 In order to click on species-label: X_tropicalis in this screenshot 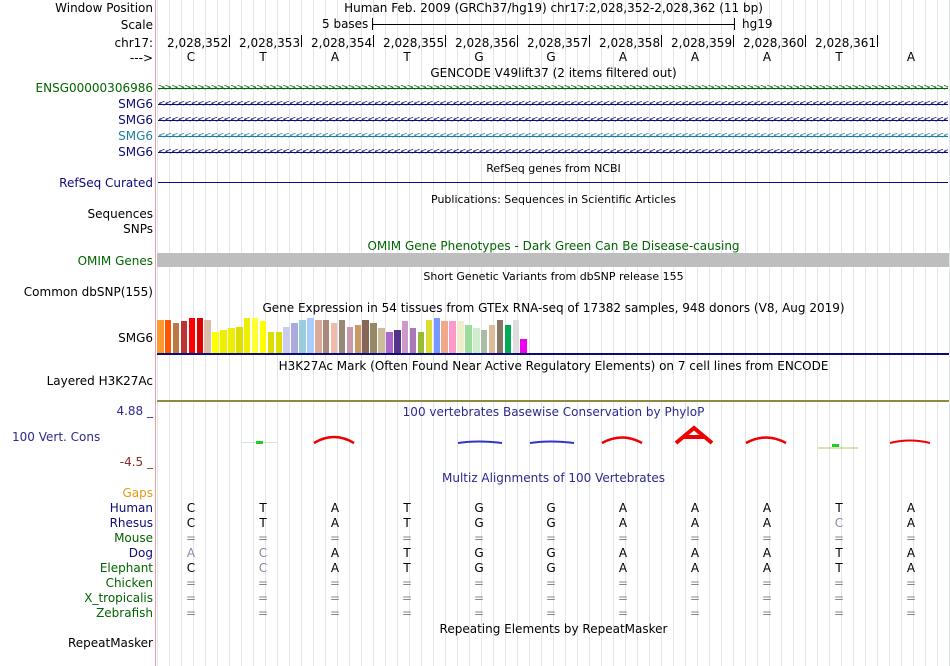, I will do `click(118, 598)`.